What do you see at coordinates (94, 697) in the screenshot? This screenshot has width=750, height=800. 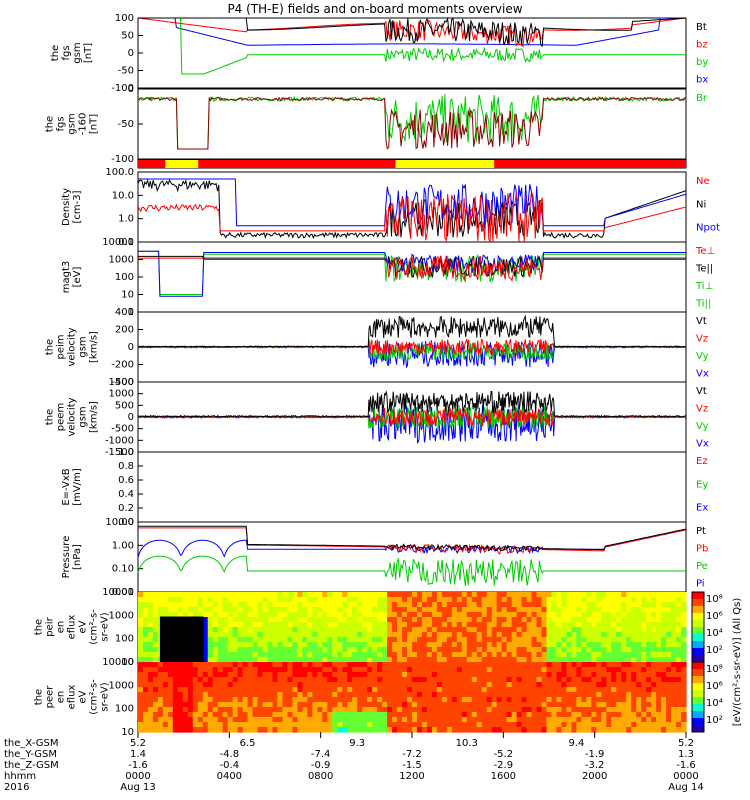 I see `ylabel-peer-5: (cm²-s-` at bounding box center [94, 697].